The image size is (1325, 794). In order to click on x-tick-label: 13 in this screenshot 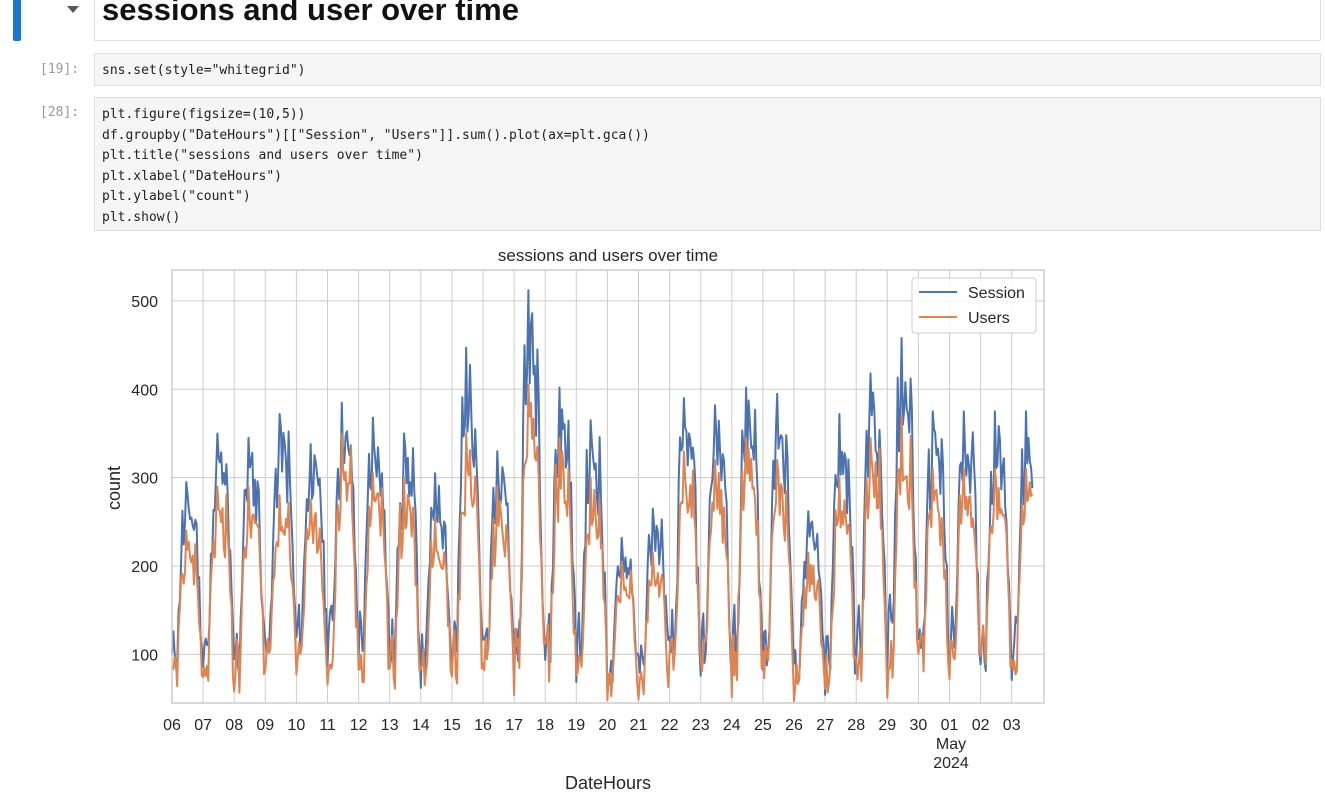, I will do `click(390, 725)`.